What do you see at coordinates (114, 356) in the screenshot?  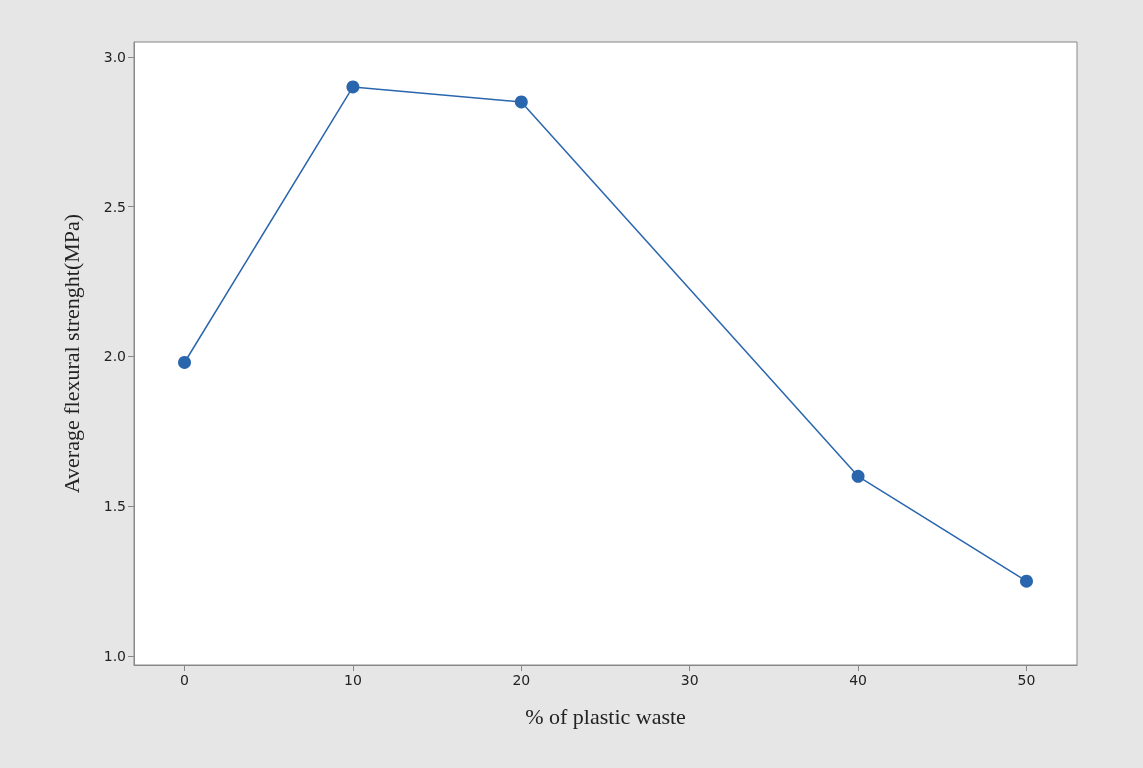 I see `y-tick-label: 2.0` at bounding box center [114, 356].